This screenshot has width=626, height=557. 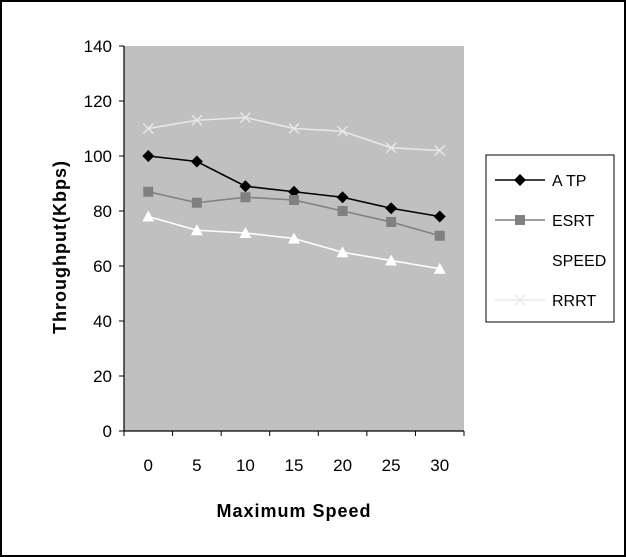 I want to click on legend-label: RRRT, so click(x=574, y=301).